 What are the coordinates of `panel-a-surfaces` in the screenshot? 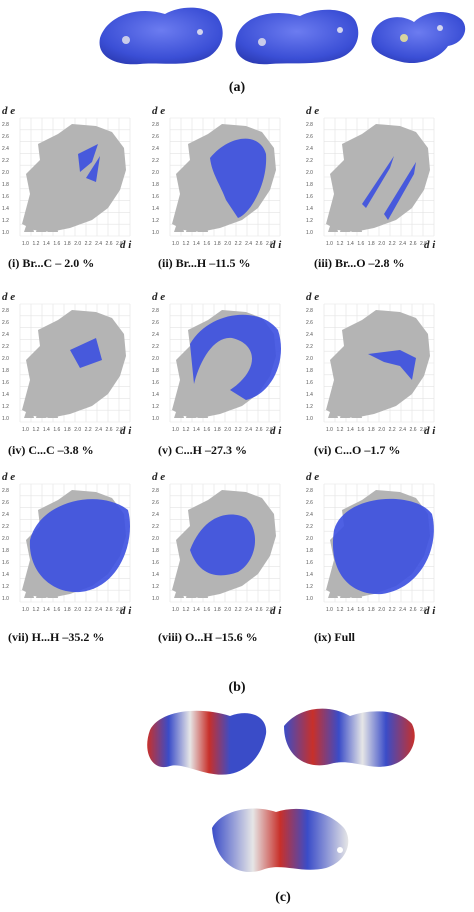 It's located at (237, 39).